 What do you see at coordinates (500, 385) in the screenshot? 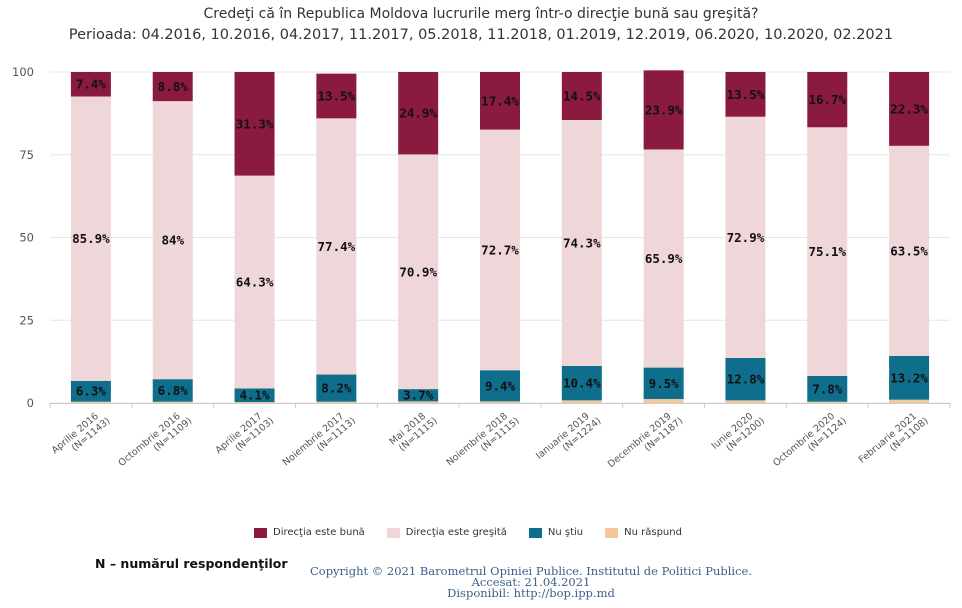
I see `data-label: 9.4%` at bounding box center [500, 385].